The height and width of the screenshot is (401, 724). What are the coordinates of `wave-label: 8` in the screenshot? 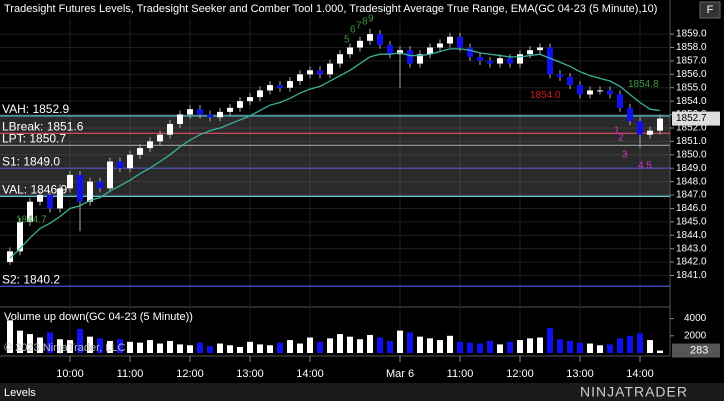 It's located at (365, 22).